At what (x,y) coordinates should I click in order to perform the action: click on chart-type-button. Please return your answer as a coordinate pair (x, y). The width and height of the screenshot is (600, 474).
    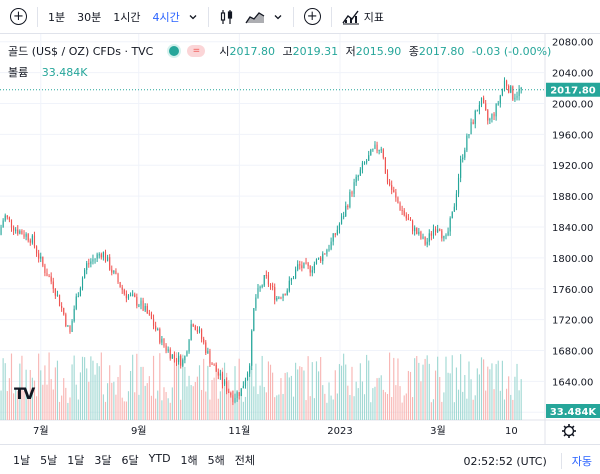
    Looking at the image, I should click on (255, 17).